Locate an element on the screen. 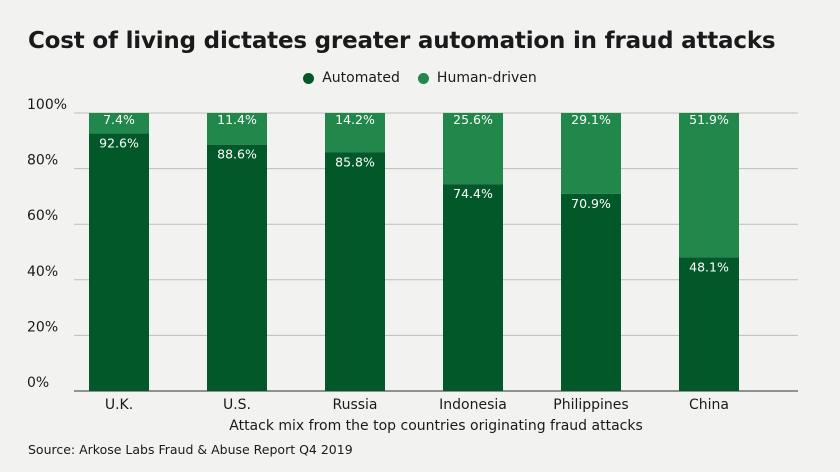 Image resolution: width=840 pixels, height=472 pixels. x-tick-label: China is located at coordinates (709, 405).